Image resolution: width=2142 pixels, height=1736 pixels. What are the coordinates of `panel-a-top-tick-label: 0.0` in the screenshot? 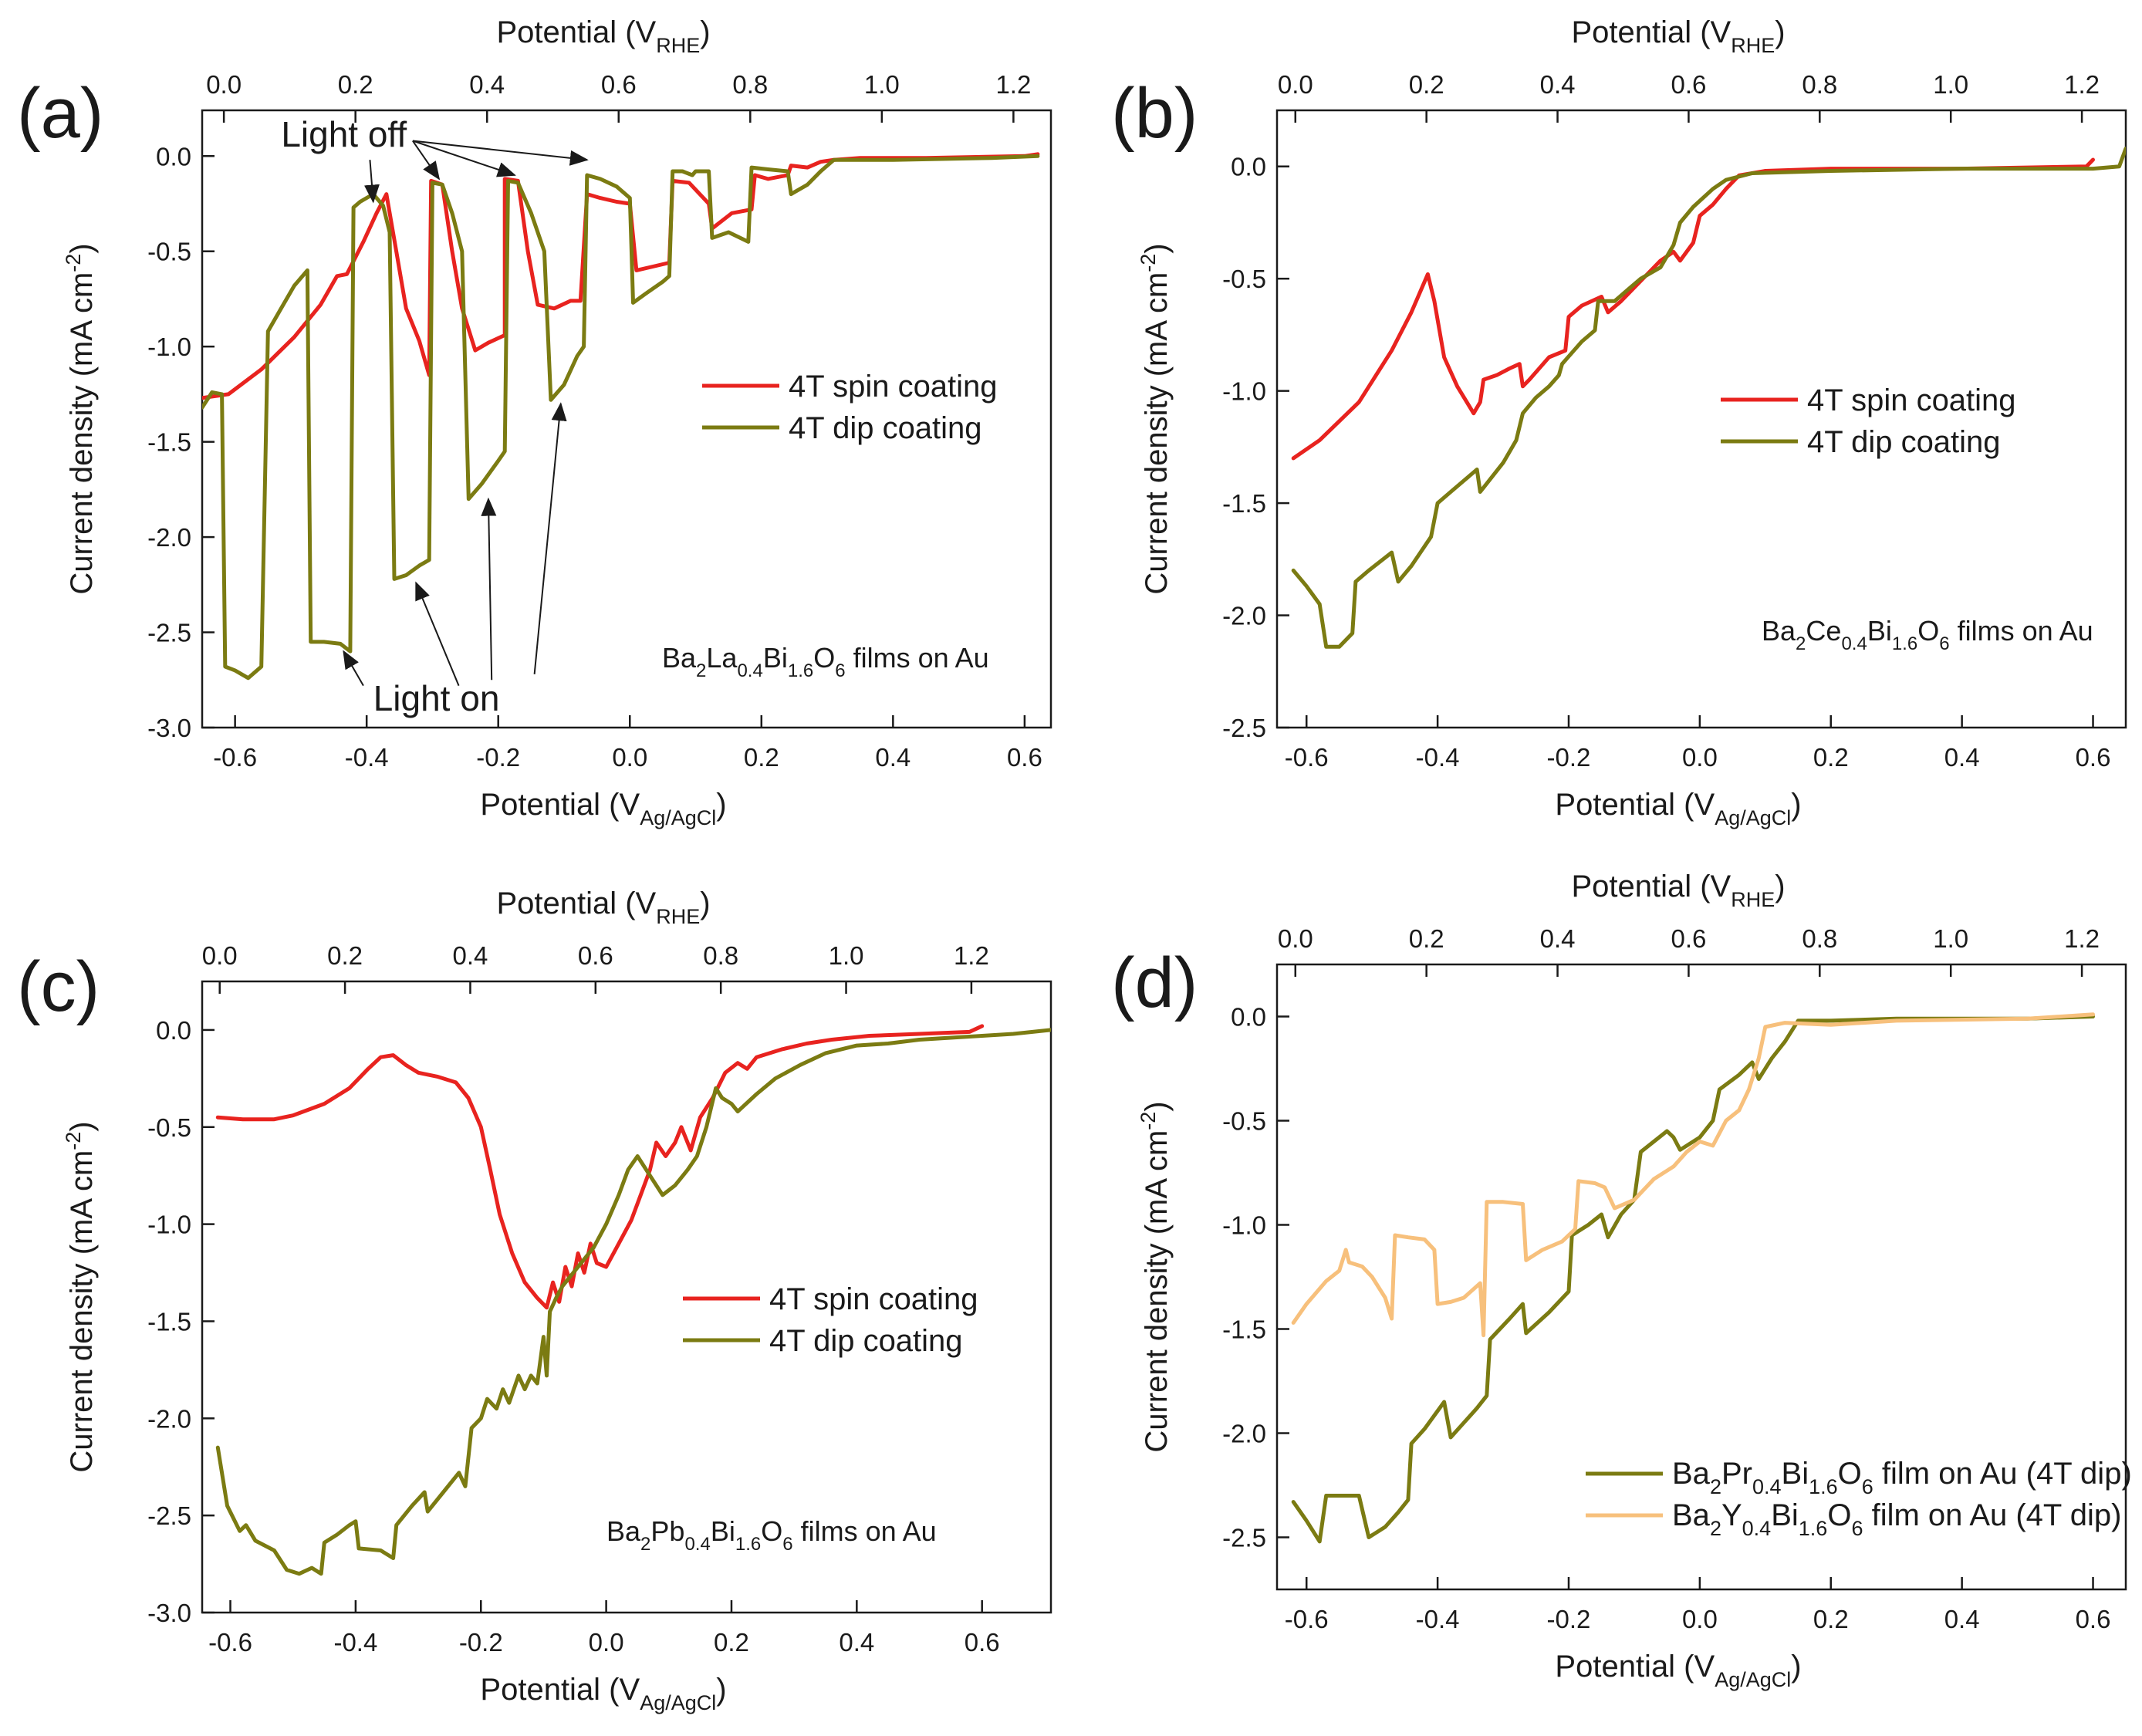 It's located at (224, 84).